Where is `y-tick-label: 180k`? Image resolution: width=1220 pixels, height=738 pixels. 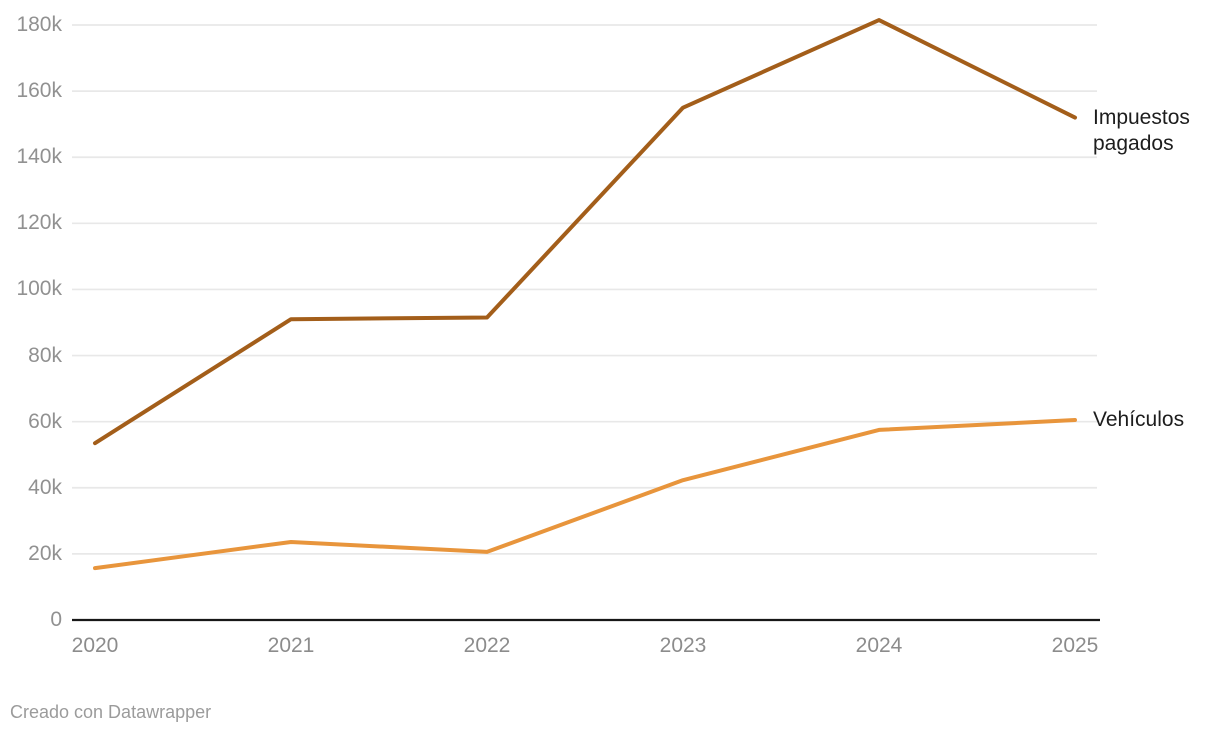 y-tick-label: 180k is located at coordinates (39, 24).